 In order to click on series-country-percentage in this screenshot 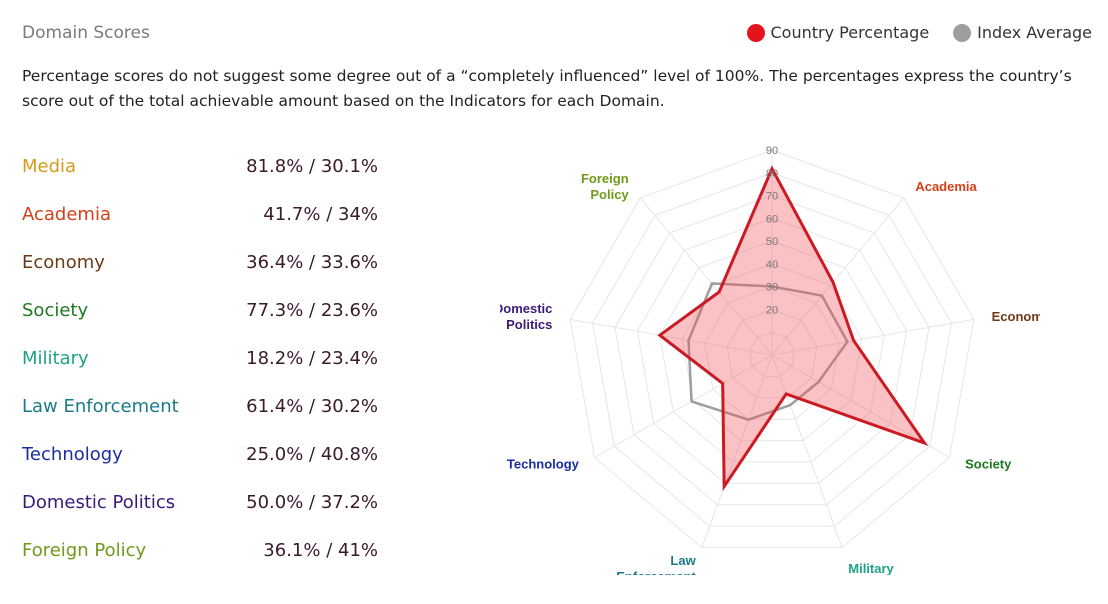, I will do `click(793, 328)`.